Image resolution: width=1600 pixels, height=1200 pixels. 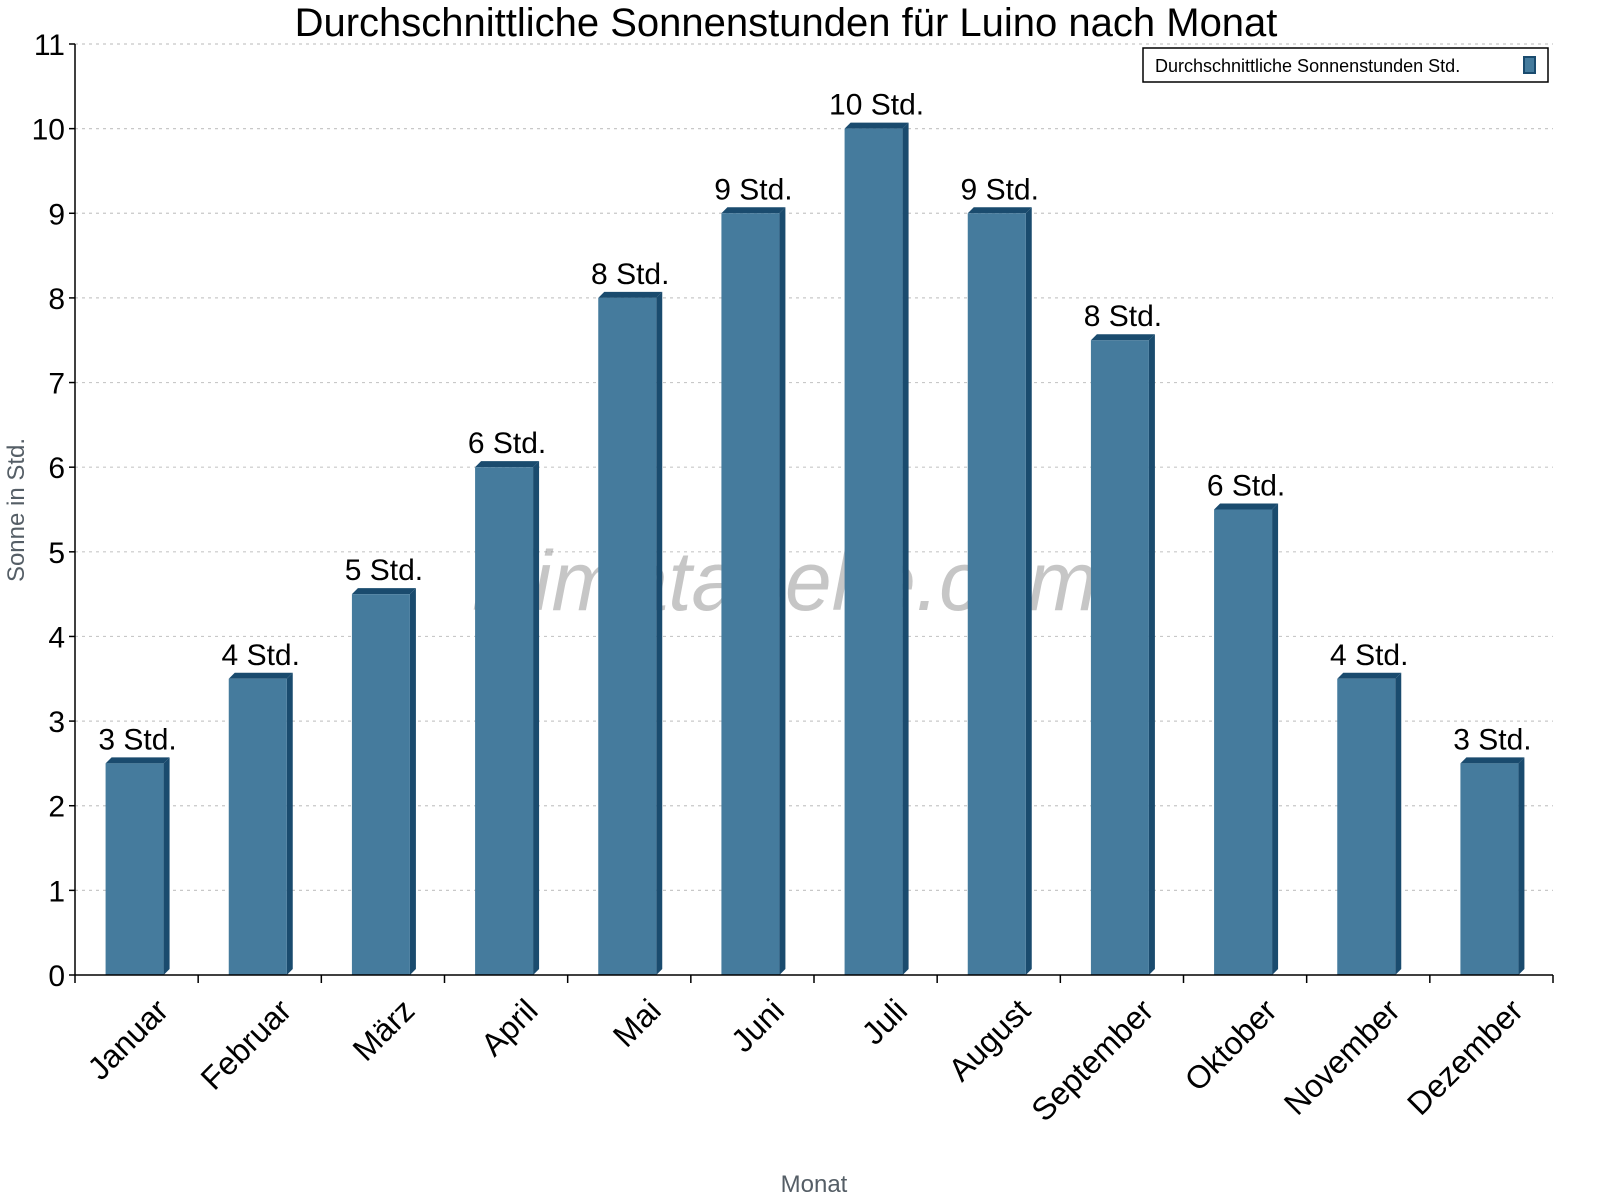 What do you see at coordinates (16, 510) in the screenshot?
I see `y-axis-label: Sonne in Std.` at bounding box center [16, 510].